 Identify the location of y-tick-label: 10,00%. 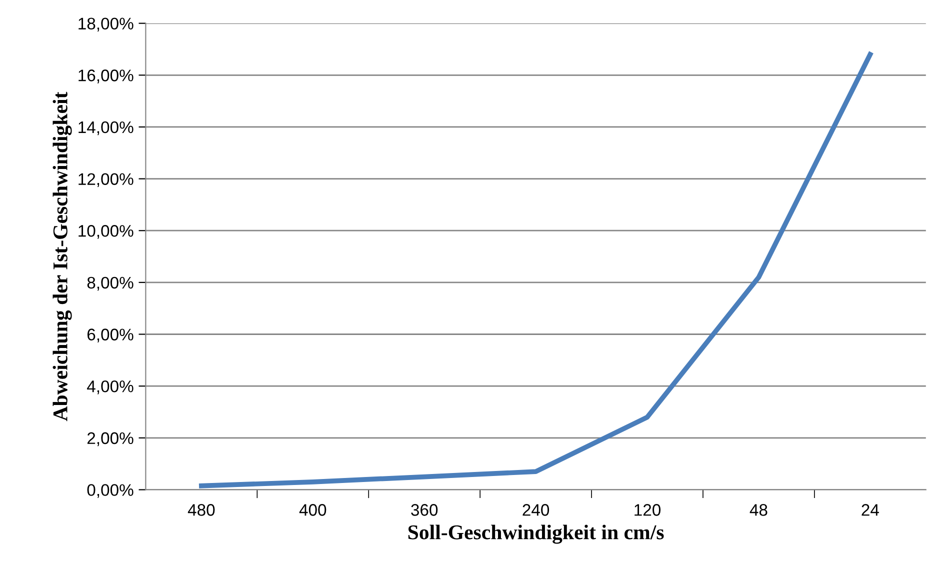
(106, 232).